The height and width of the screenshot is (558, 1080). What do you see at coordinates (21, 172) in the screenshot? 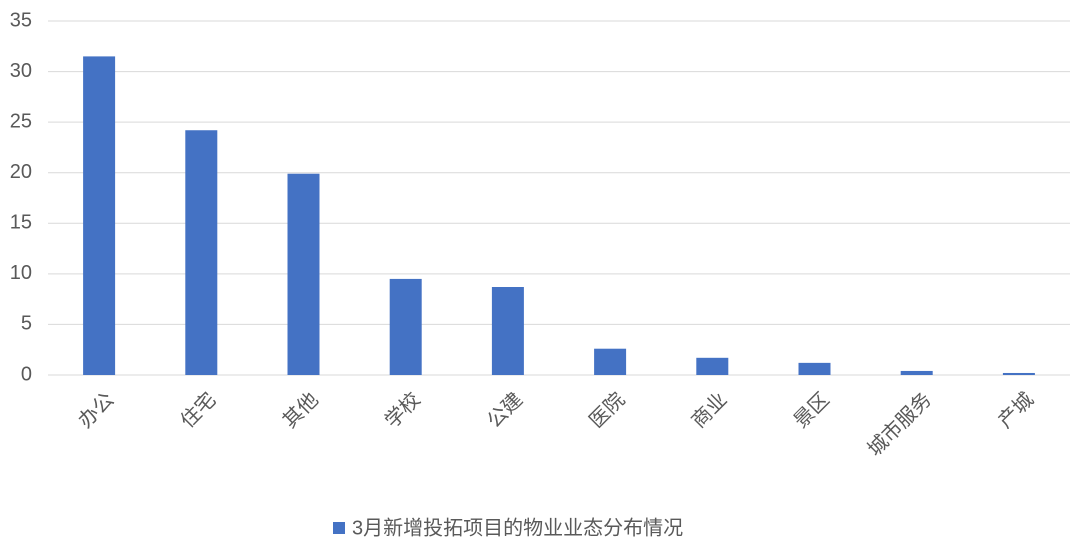
I see `y-tick-label: 20` at bounding box center [21, 172].